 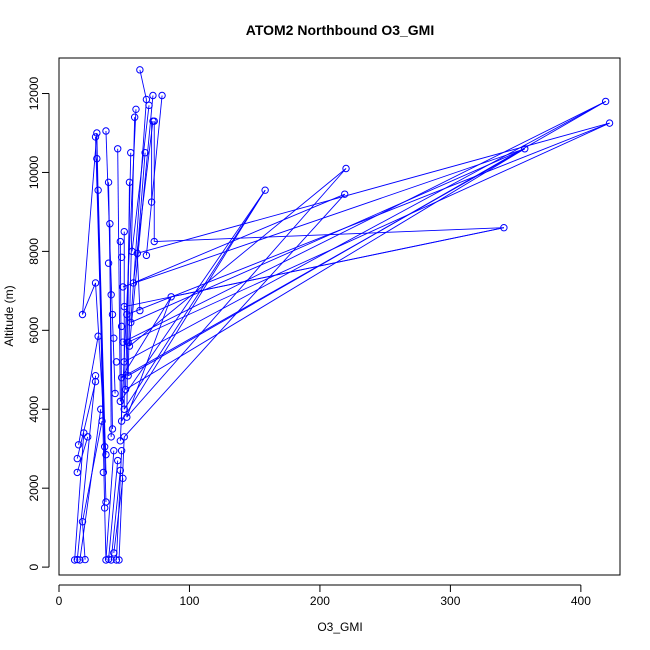 I want to click on x-tick-label: 200, so click(x=320, y=601).